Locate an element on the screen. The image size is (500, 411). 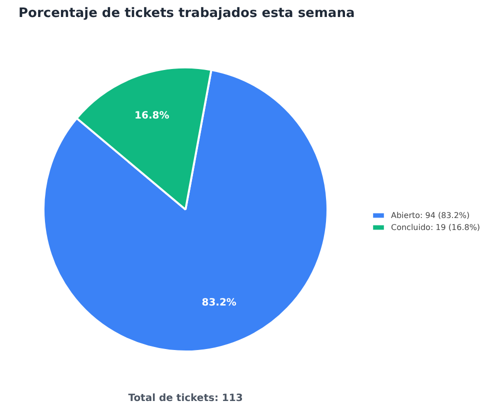
text: Total de tickets: 113 is located at coordinates (185, 398).